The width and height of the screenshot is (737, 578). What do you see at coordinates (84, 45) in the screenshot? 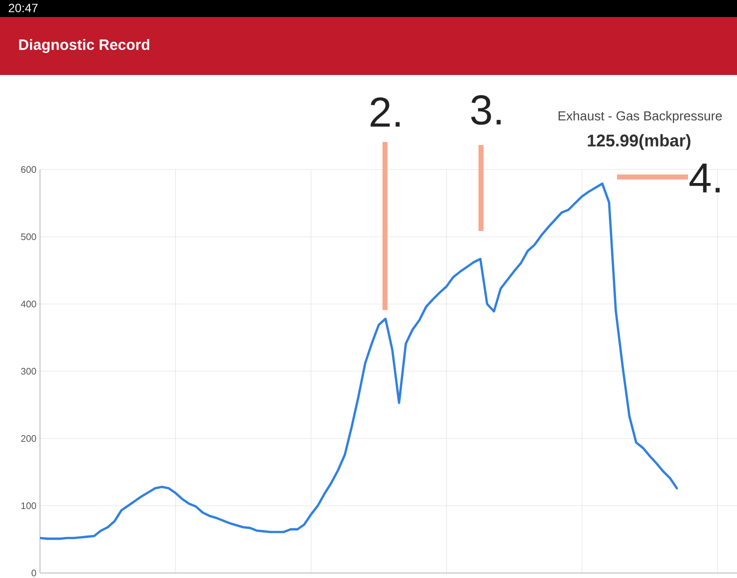
I see `chart-title: Diagnostic Record` at bounding box center [84, 45].